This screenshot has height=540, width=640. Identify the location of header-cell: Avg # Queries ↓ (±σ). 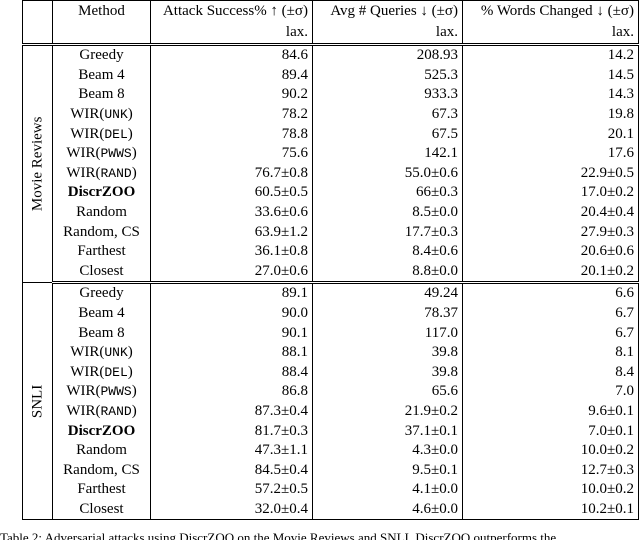
(387, 11).